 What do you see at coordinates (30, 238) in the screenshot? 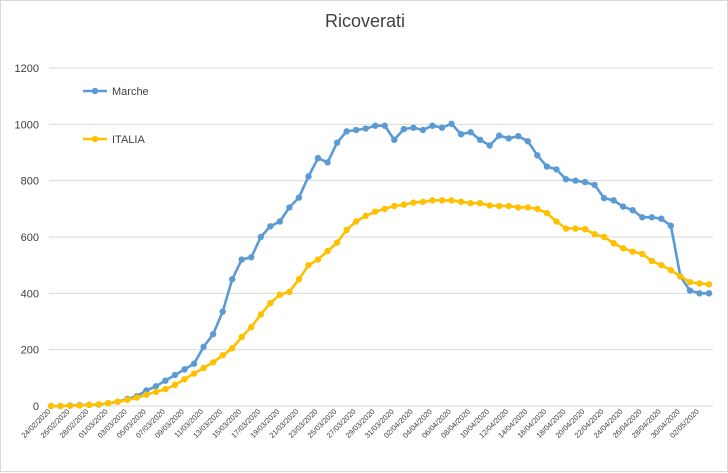
I see `y-tick-label: 600` at bounding box center [30, 238].